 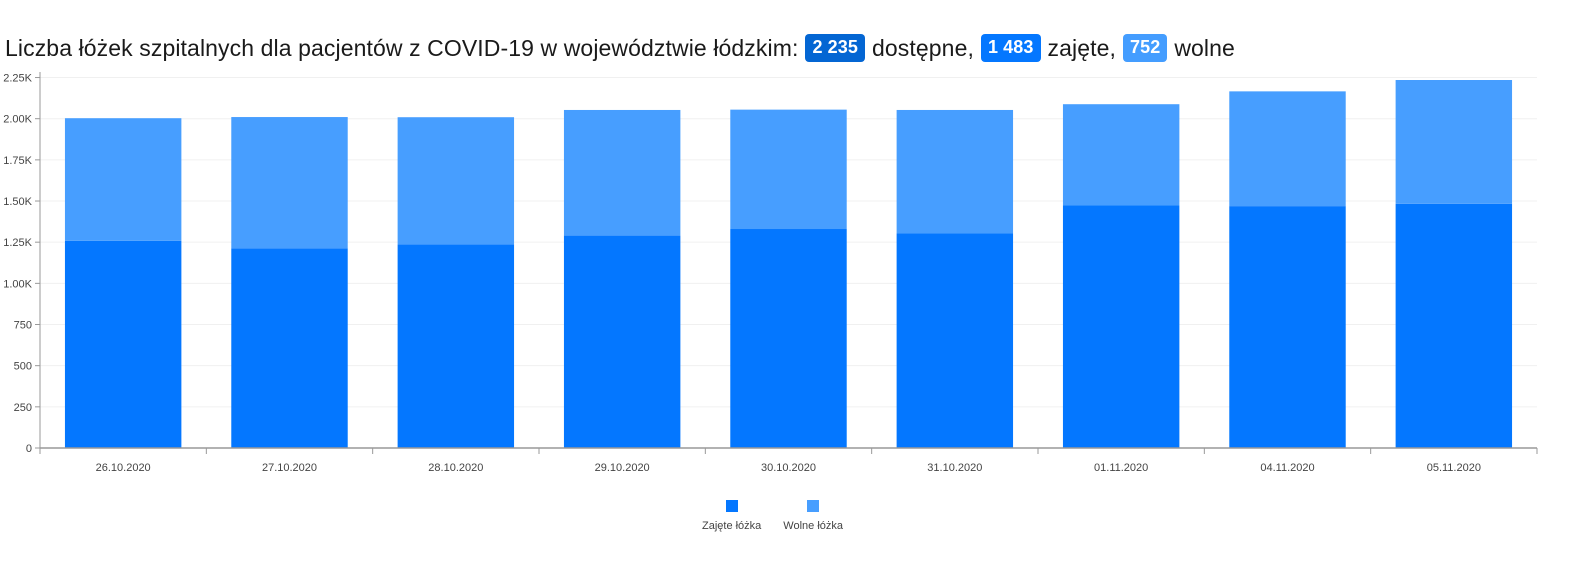 I want to click on available-label: dostępne,, so click(x=923, y=47).